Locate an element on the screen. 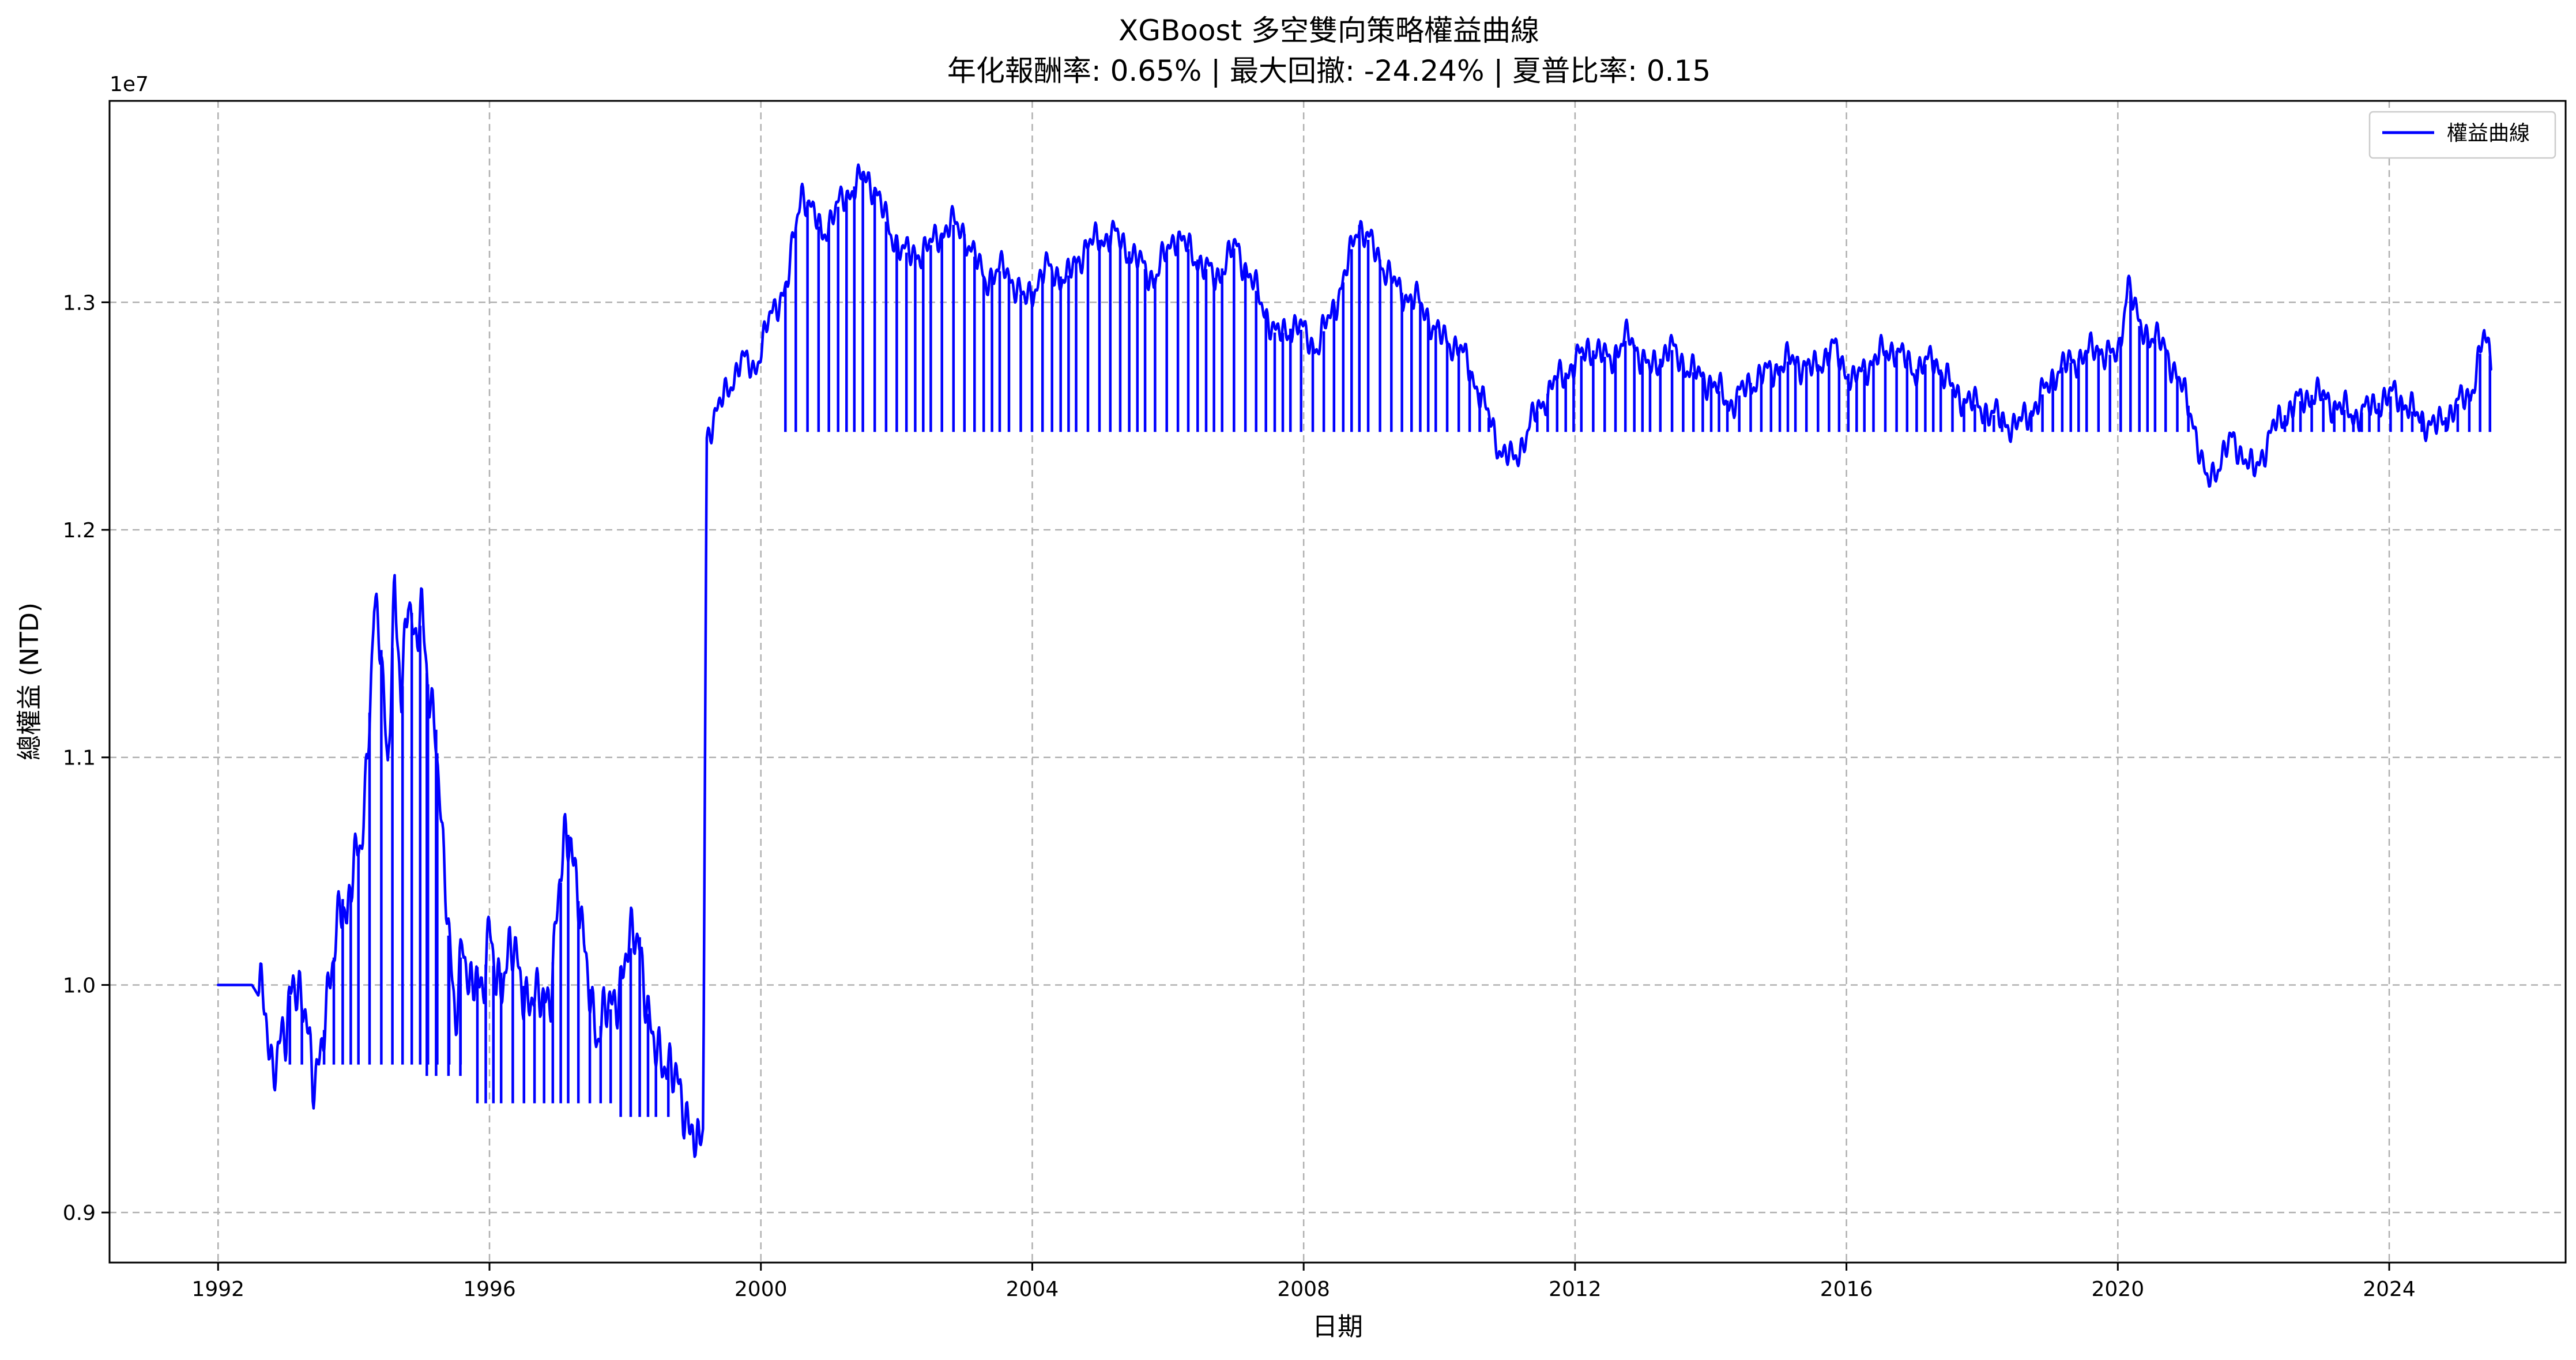  y-tick-label: 1.2 is located at coordinates (79, 531).